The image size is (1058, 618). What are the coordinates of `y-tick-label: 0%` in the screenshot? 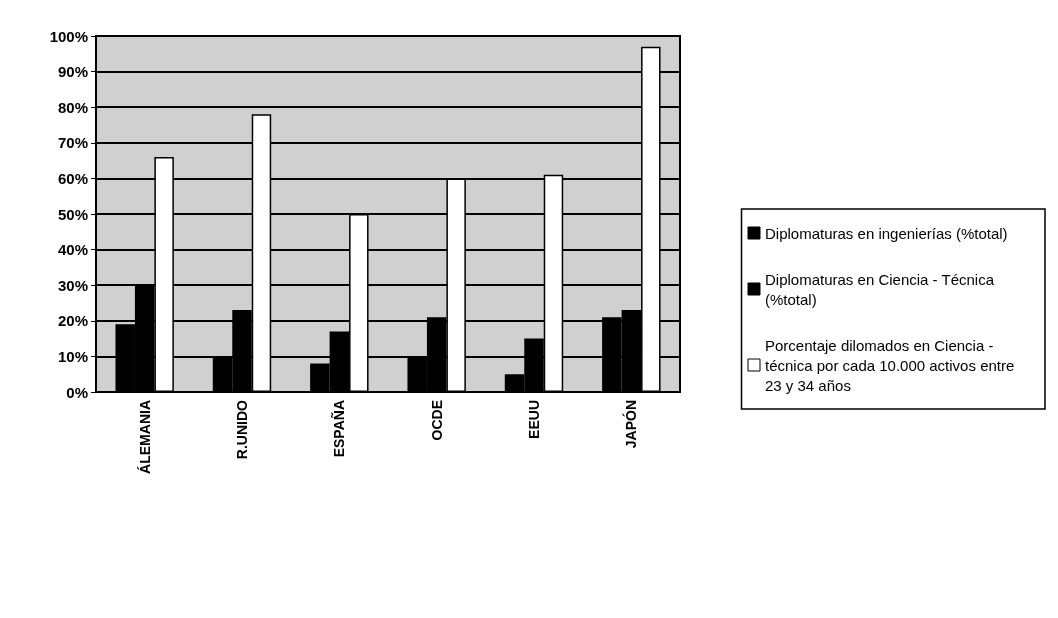 It's located at (77, 392).